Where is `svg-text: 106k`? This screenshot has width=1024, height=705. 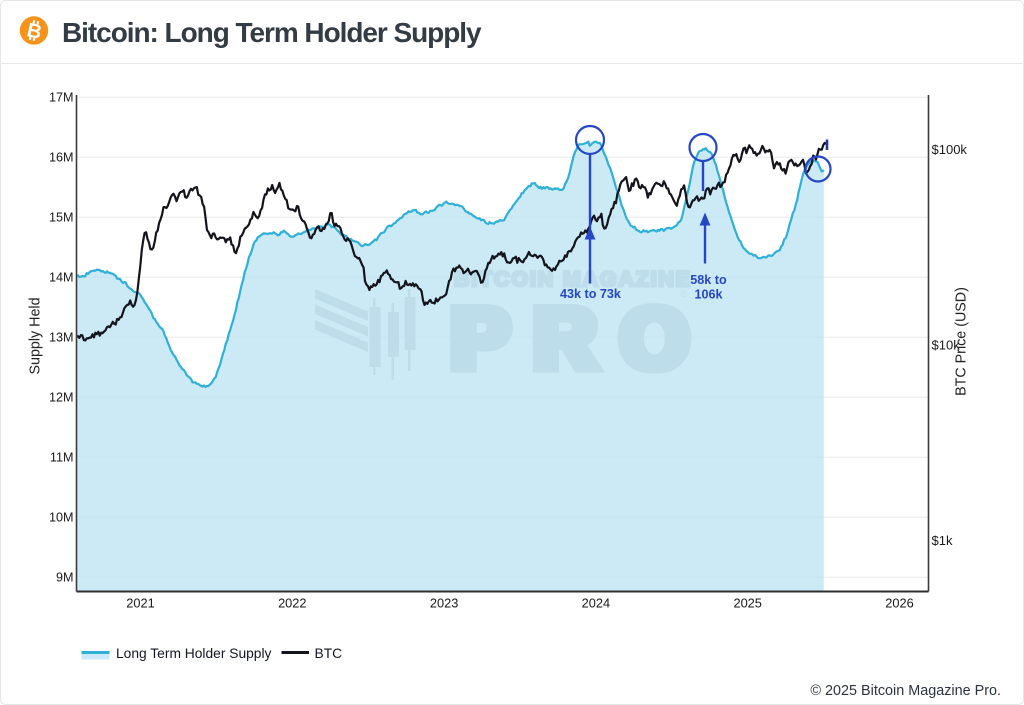
svg-text: 106k is located at coordinates (708, 295).